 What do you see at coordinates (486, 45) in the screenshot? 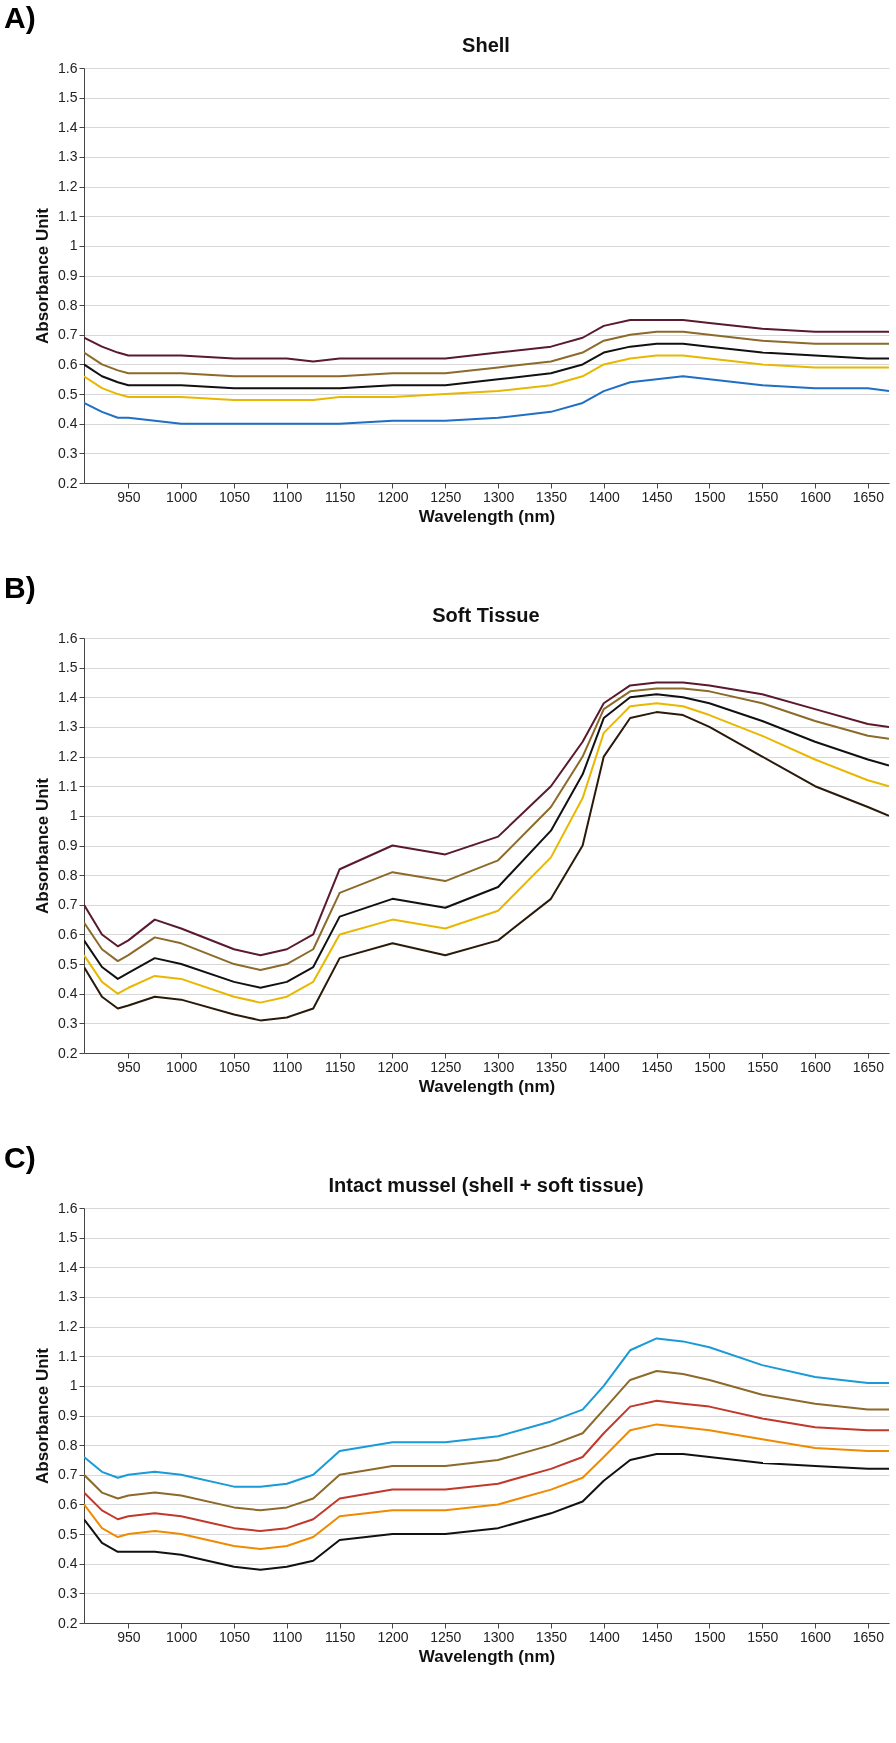
I see `chart-title: Shell` at bounding box center [486, 45].